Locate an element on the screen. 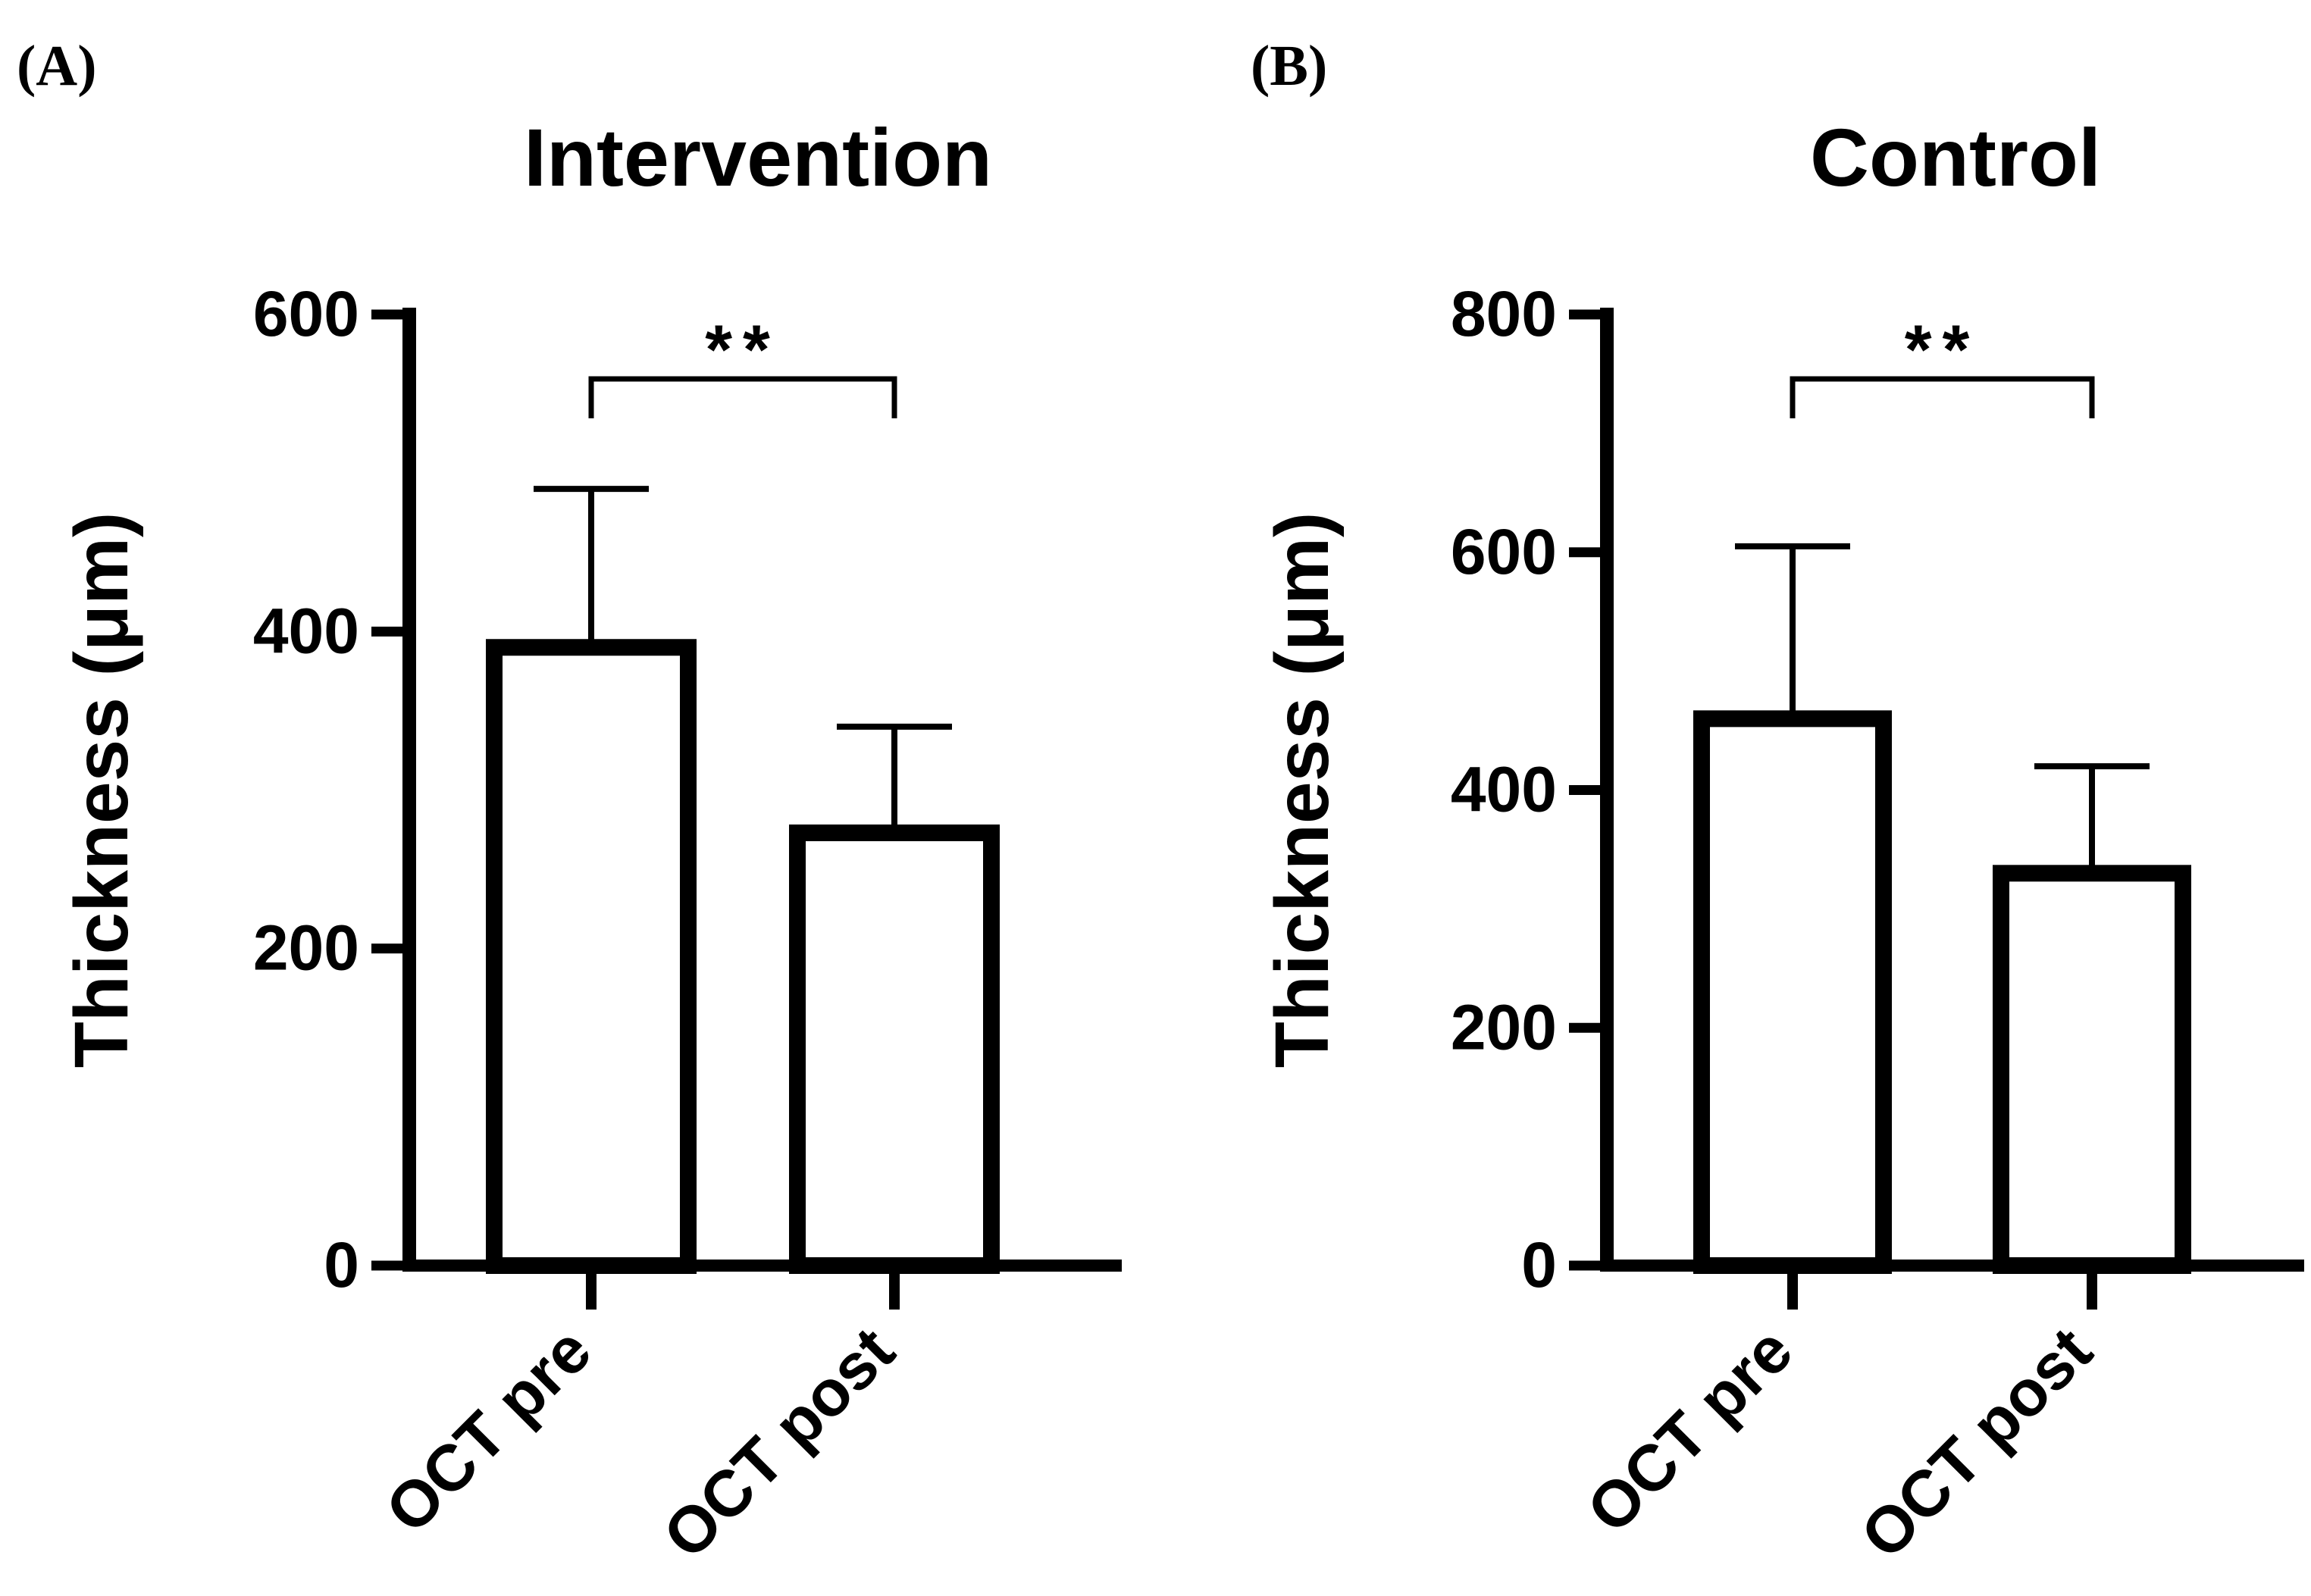 This screenshot has height=1596, width=2311. panel-letter-a: (A) is located at coordinates (57, 66).